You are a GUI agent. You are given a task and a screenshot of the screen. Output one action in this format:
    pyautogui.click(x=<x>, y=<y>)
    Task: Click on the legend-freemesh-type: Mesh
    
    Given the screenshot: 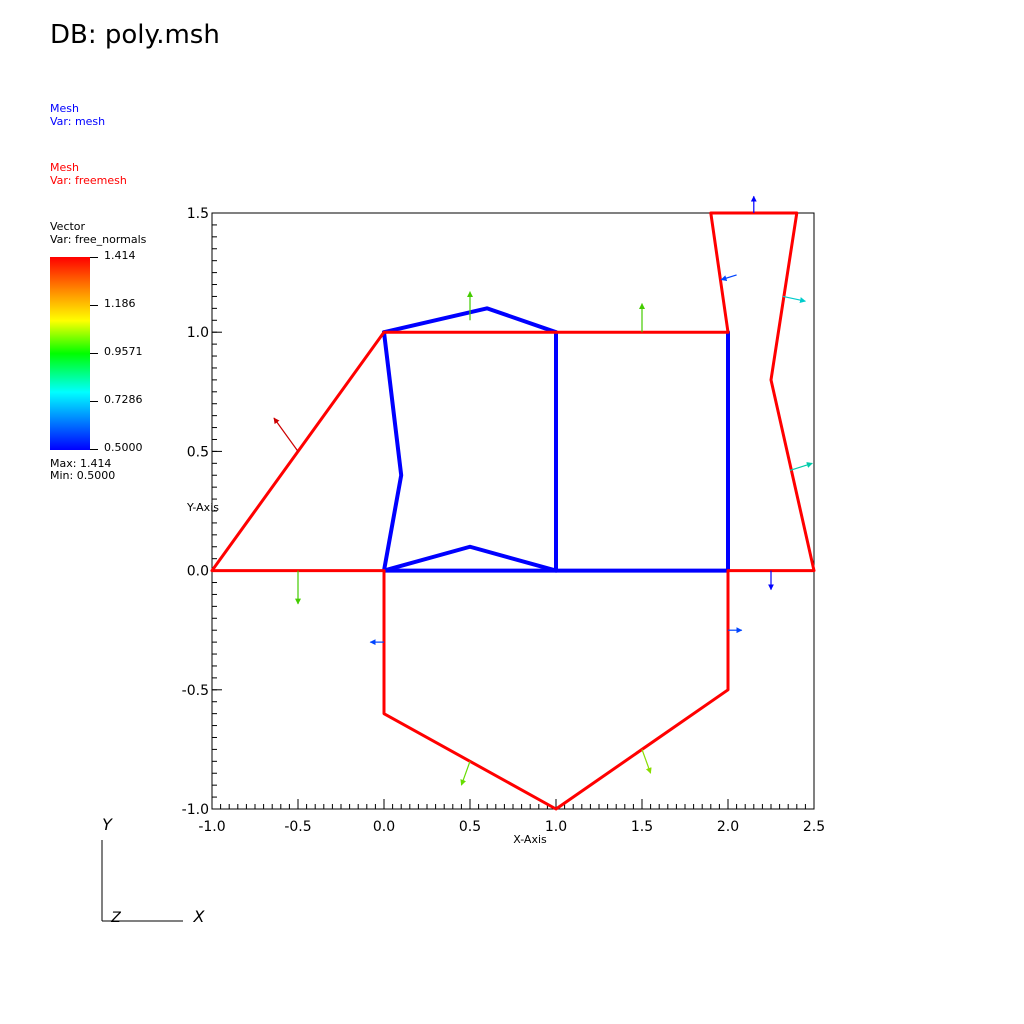 What is the action you would take?
    pyautogui.click(x=64, y=167)
    